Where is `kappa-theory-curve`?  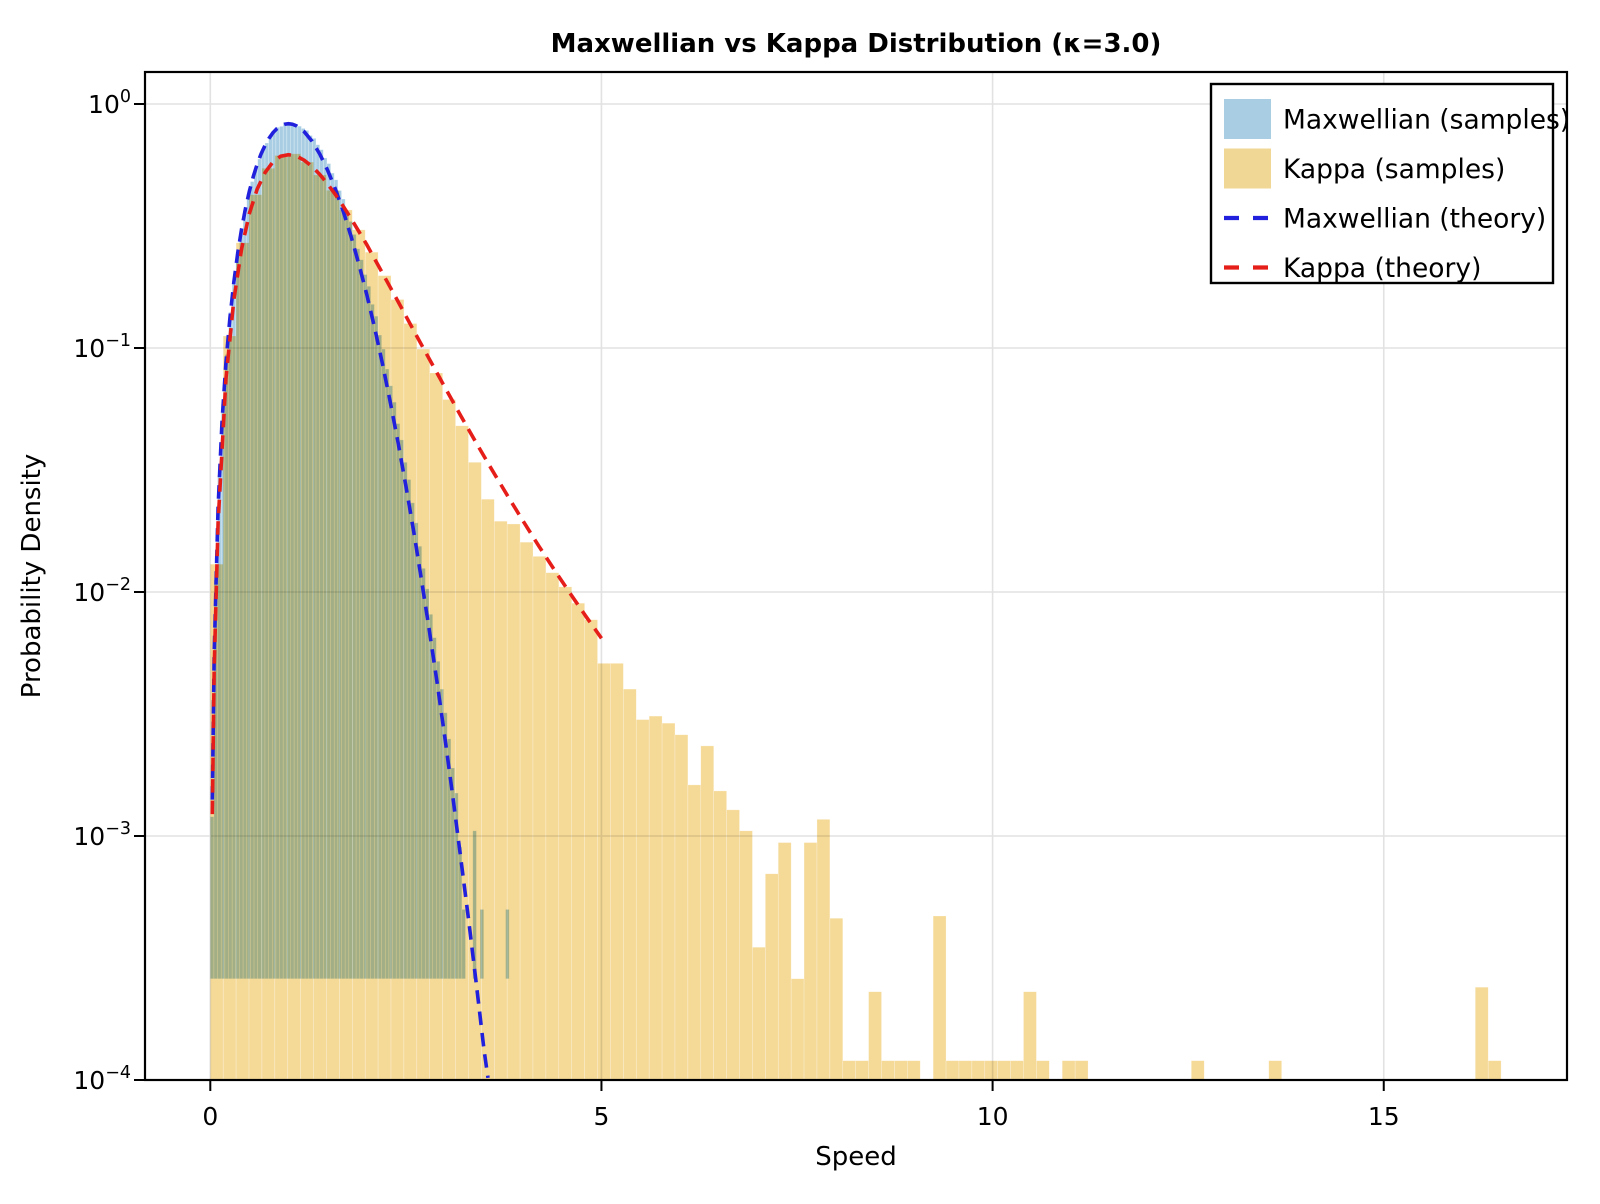 kappa-theory-curve is located at coordinates (406, 483).